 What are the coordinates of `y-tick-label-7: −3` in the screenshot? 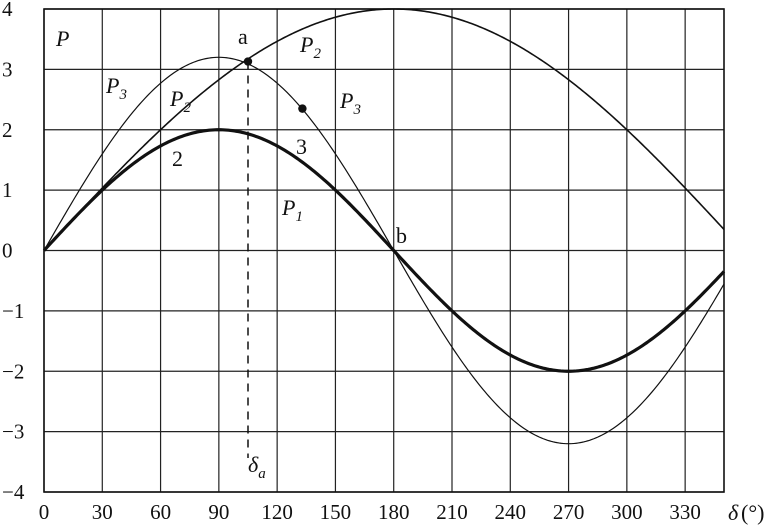 It's located at (13, 432).